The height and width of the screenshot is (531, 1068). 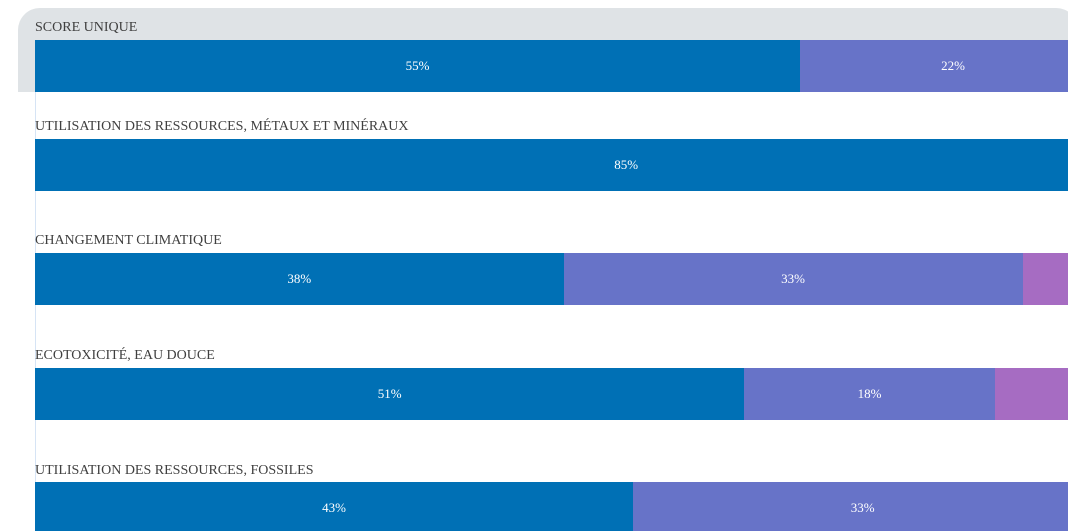 I want to click on data-label: 85%, so click(x=626, y=164).